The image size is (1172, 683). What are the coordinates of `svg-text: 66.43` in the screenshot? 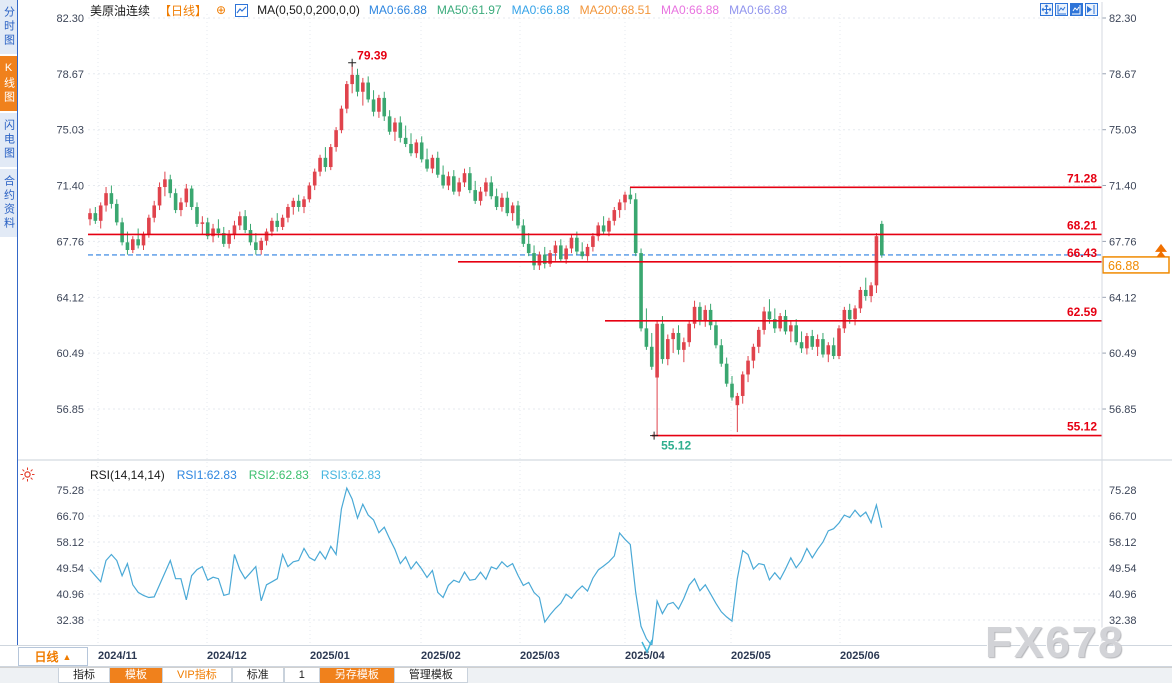 It's located at (1082, 253).